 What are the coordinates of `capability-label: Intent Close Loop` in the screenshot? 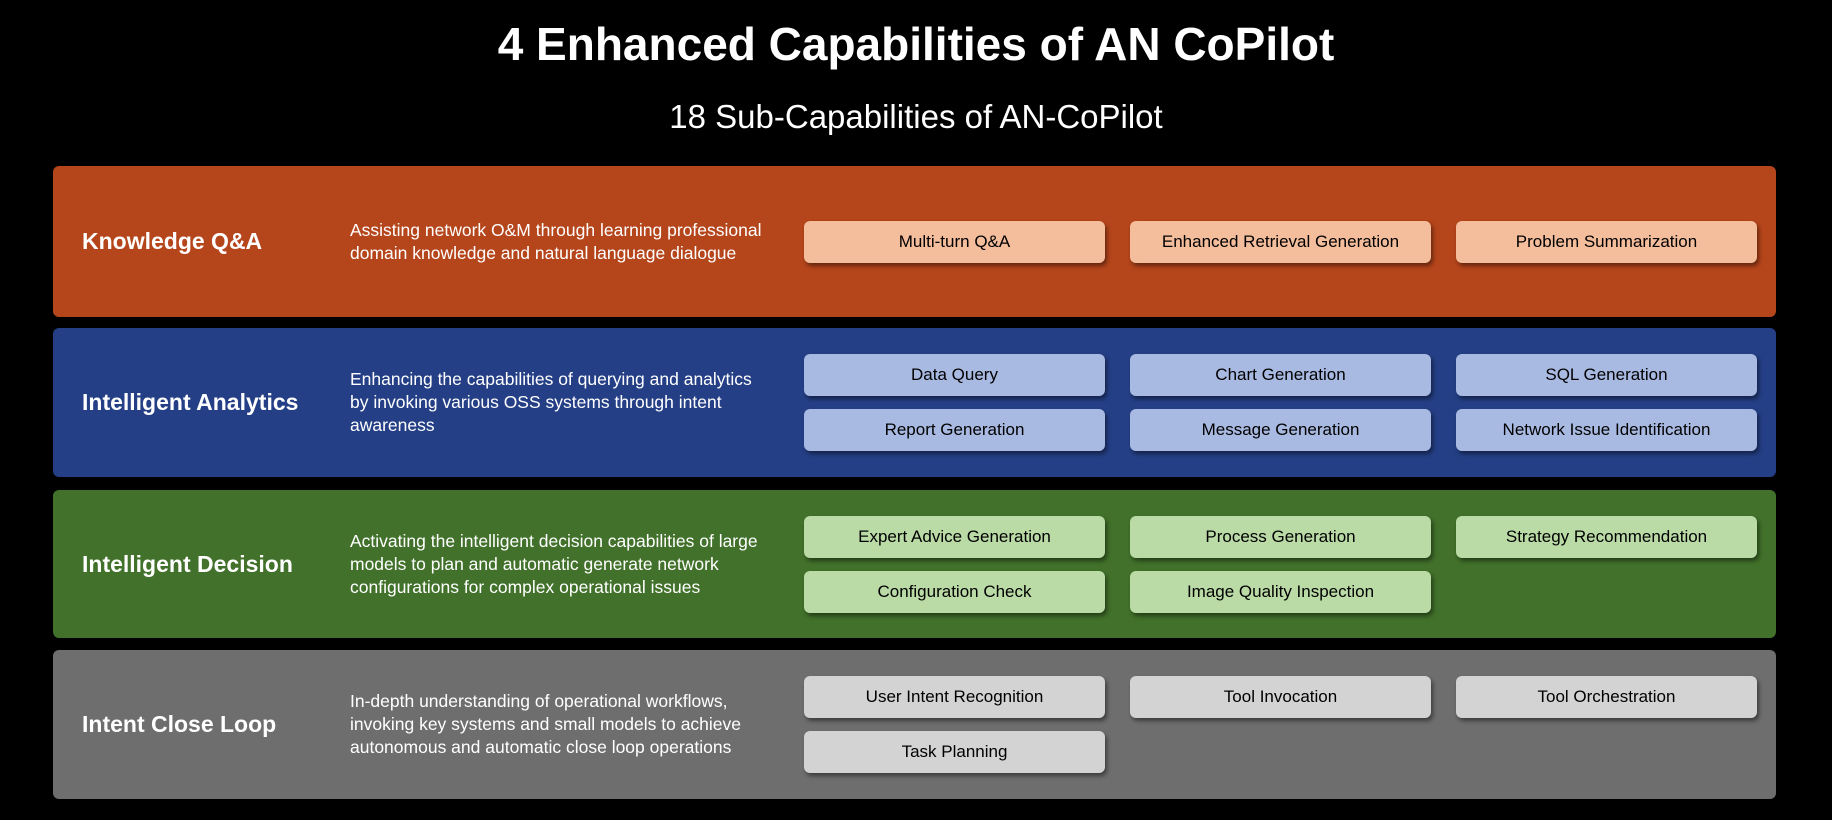 It's located at (179, 724).